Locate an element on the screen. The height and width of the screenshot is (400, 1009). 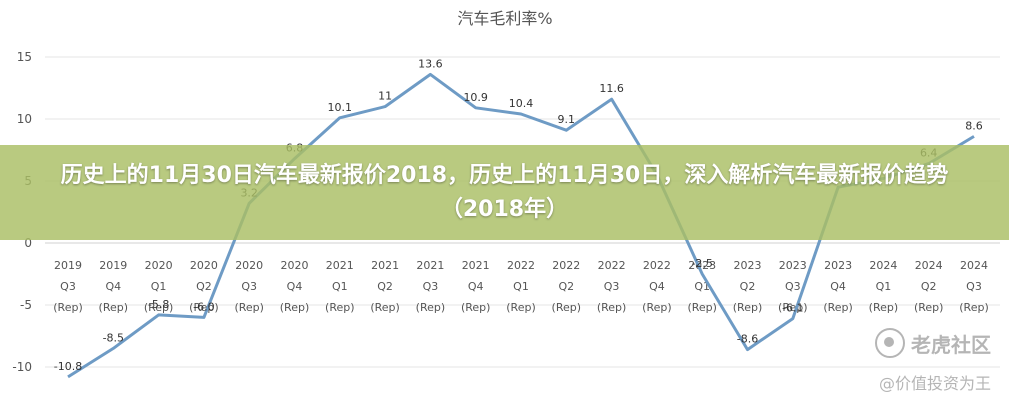
watermark-secondary: @价值投资为王 is located at coordinates (934, 383).